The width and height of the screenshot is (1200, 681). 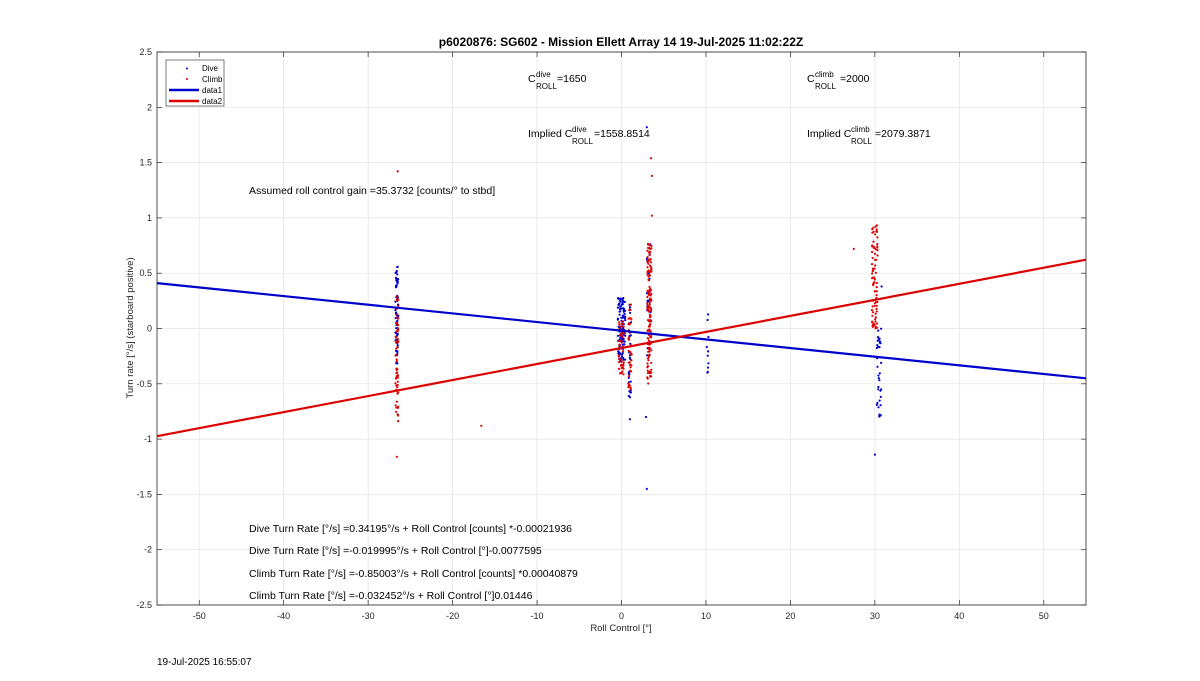 I want to click on x-tick-label: 10, so click(x=706, y=616).